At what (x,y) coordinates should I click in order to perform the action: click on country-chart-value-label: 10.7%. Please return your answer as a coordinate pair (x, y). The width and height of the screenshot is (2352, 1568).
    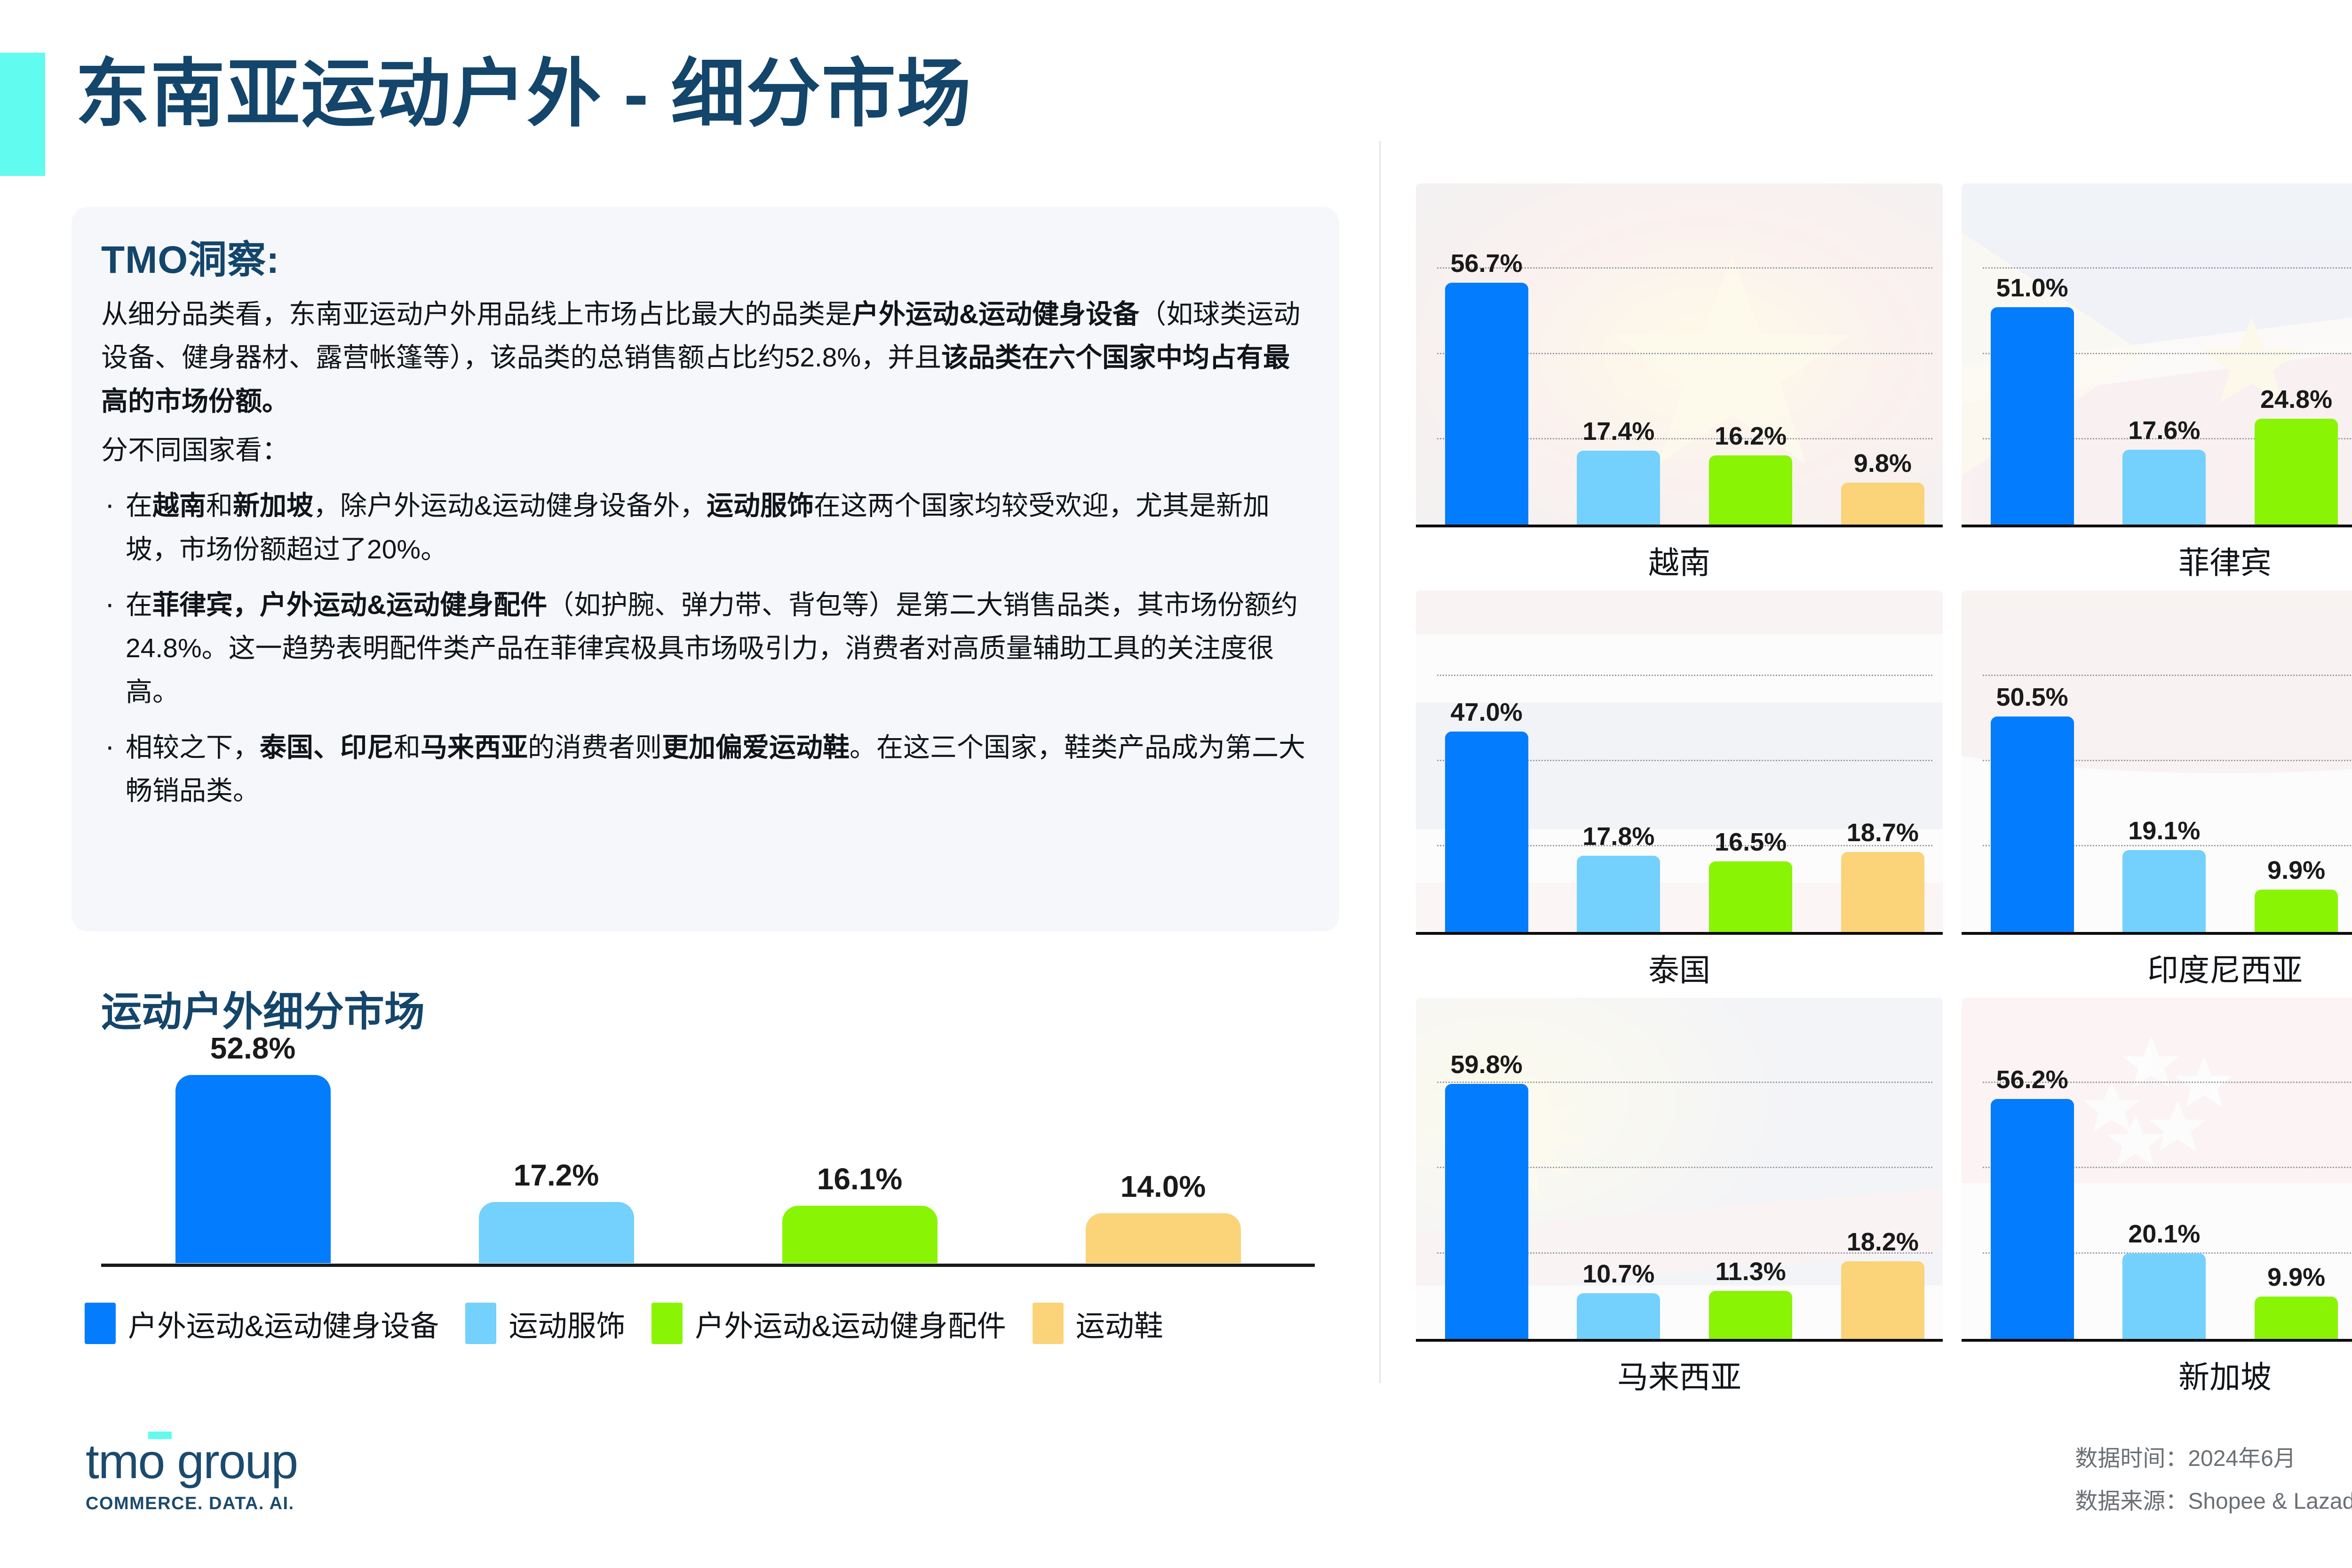
    Looking at the image, I should click on (1618, 1273).